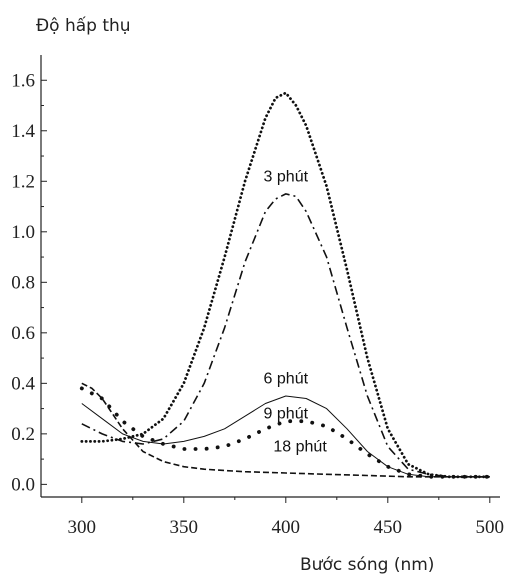 This screenshot has height=576, width=512. What do you see at coordinates (286, 414) in the screenshot?
I see `curve-label-3: 9 phút` at bounding box center [286, 414].